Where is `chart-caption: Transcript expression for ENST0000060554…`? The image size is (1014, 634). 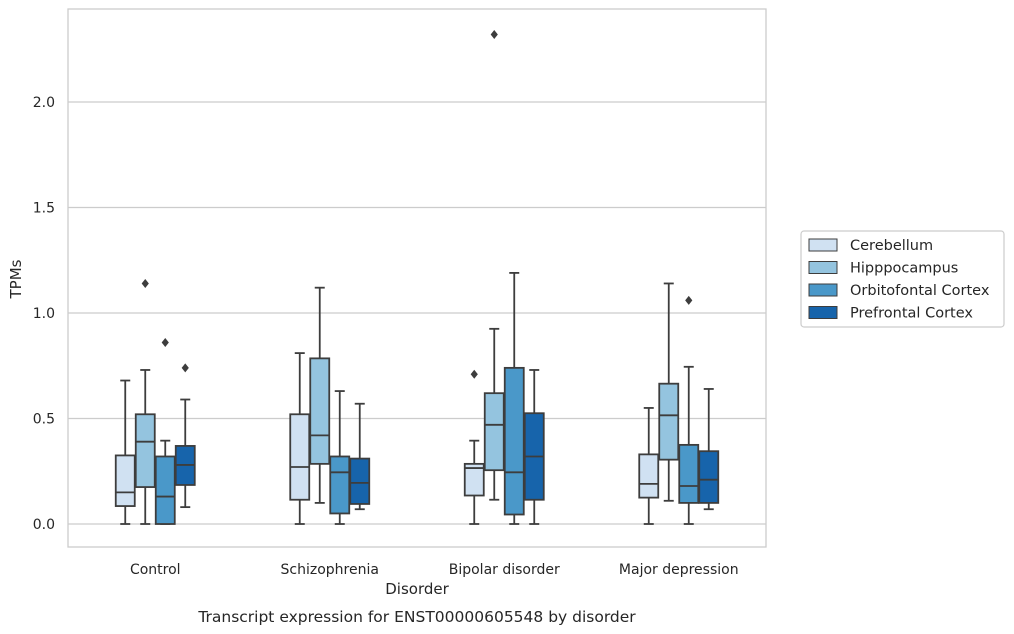
chart-caption: Transcript expression for ENST0000060554… is located at coordinates (416, 617).